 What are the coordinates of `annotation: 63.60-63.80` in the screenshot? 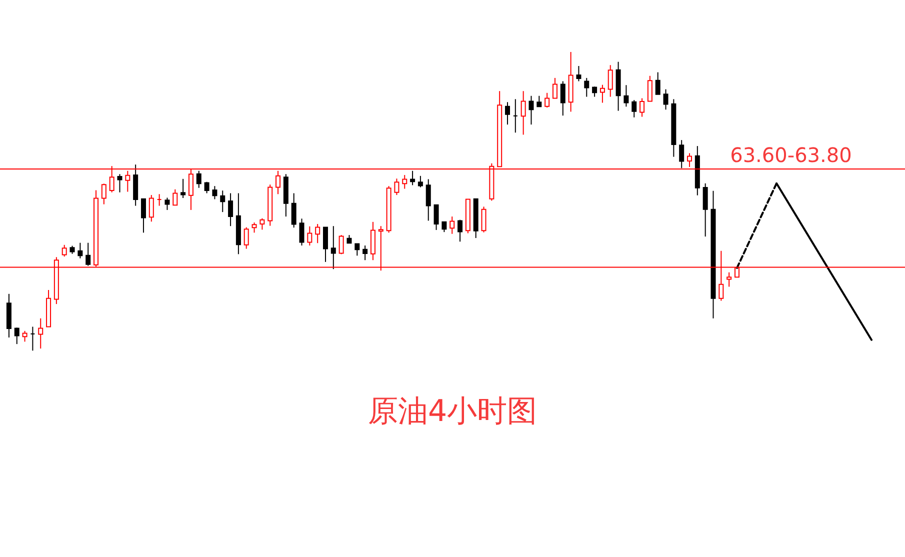 It's located at (791, 155).